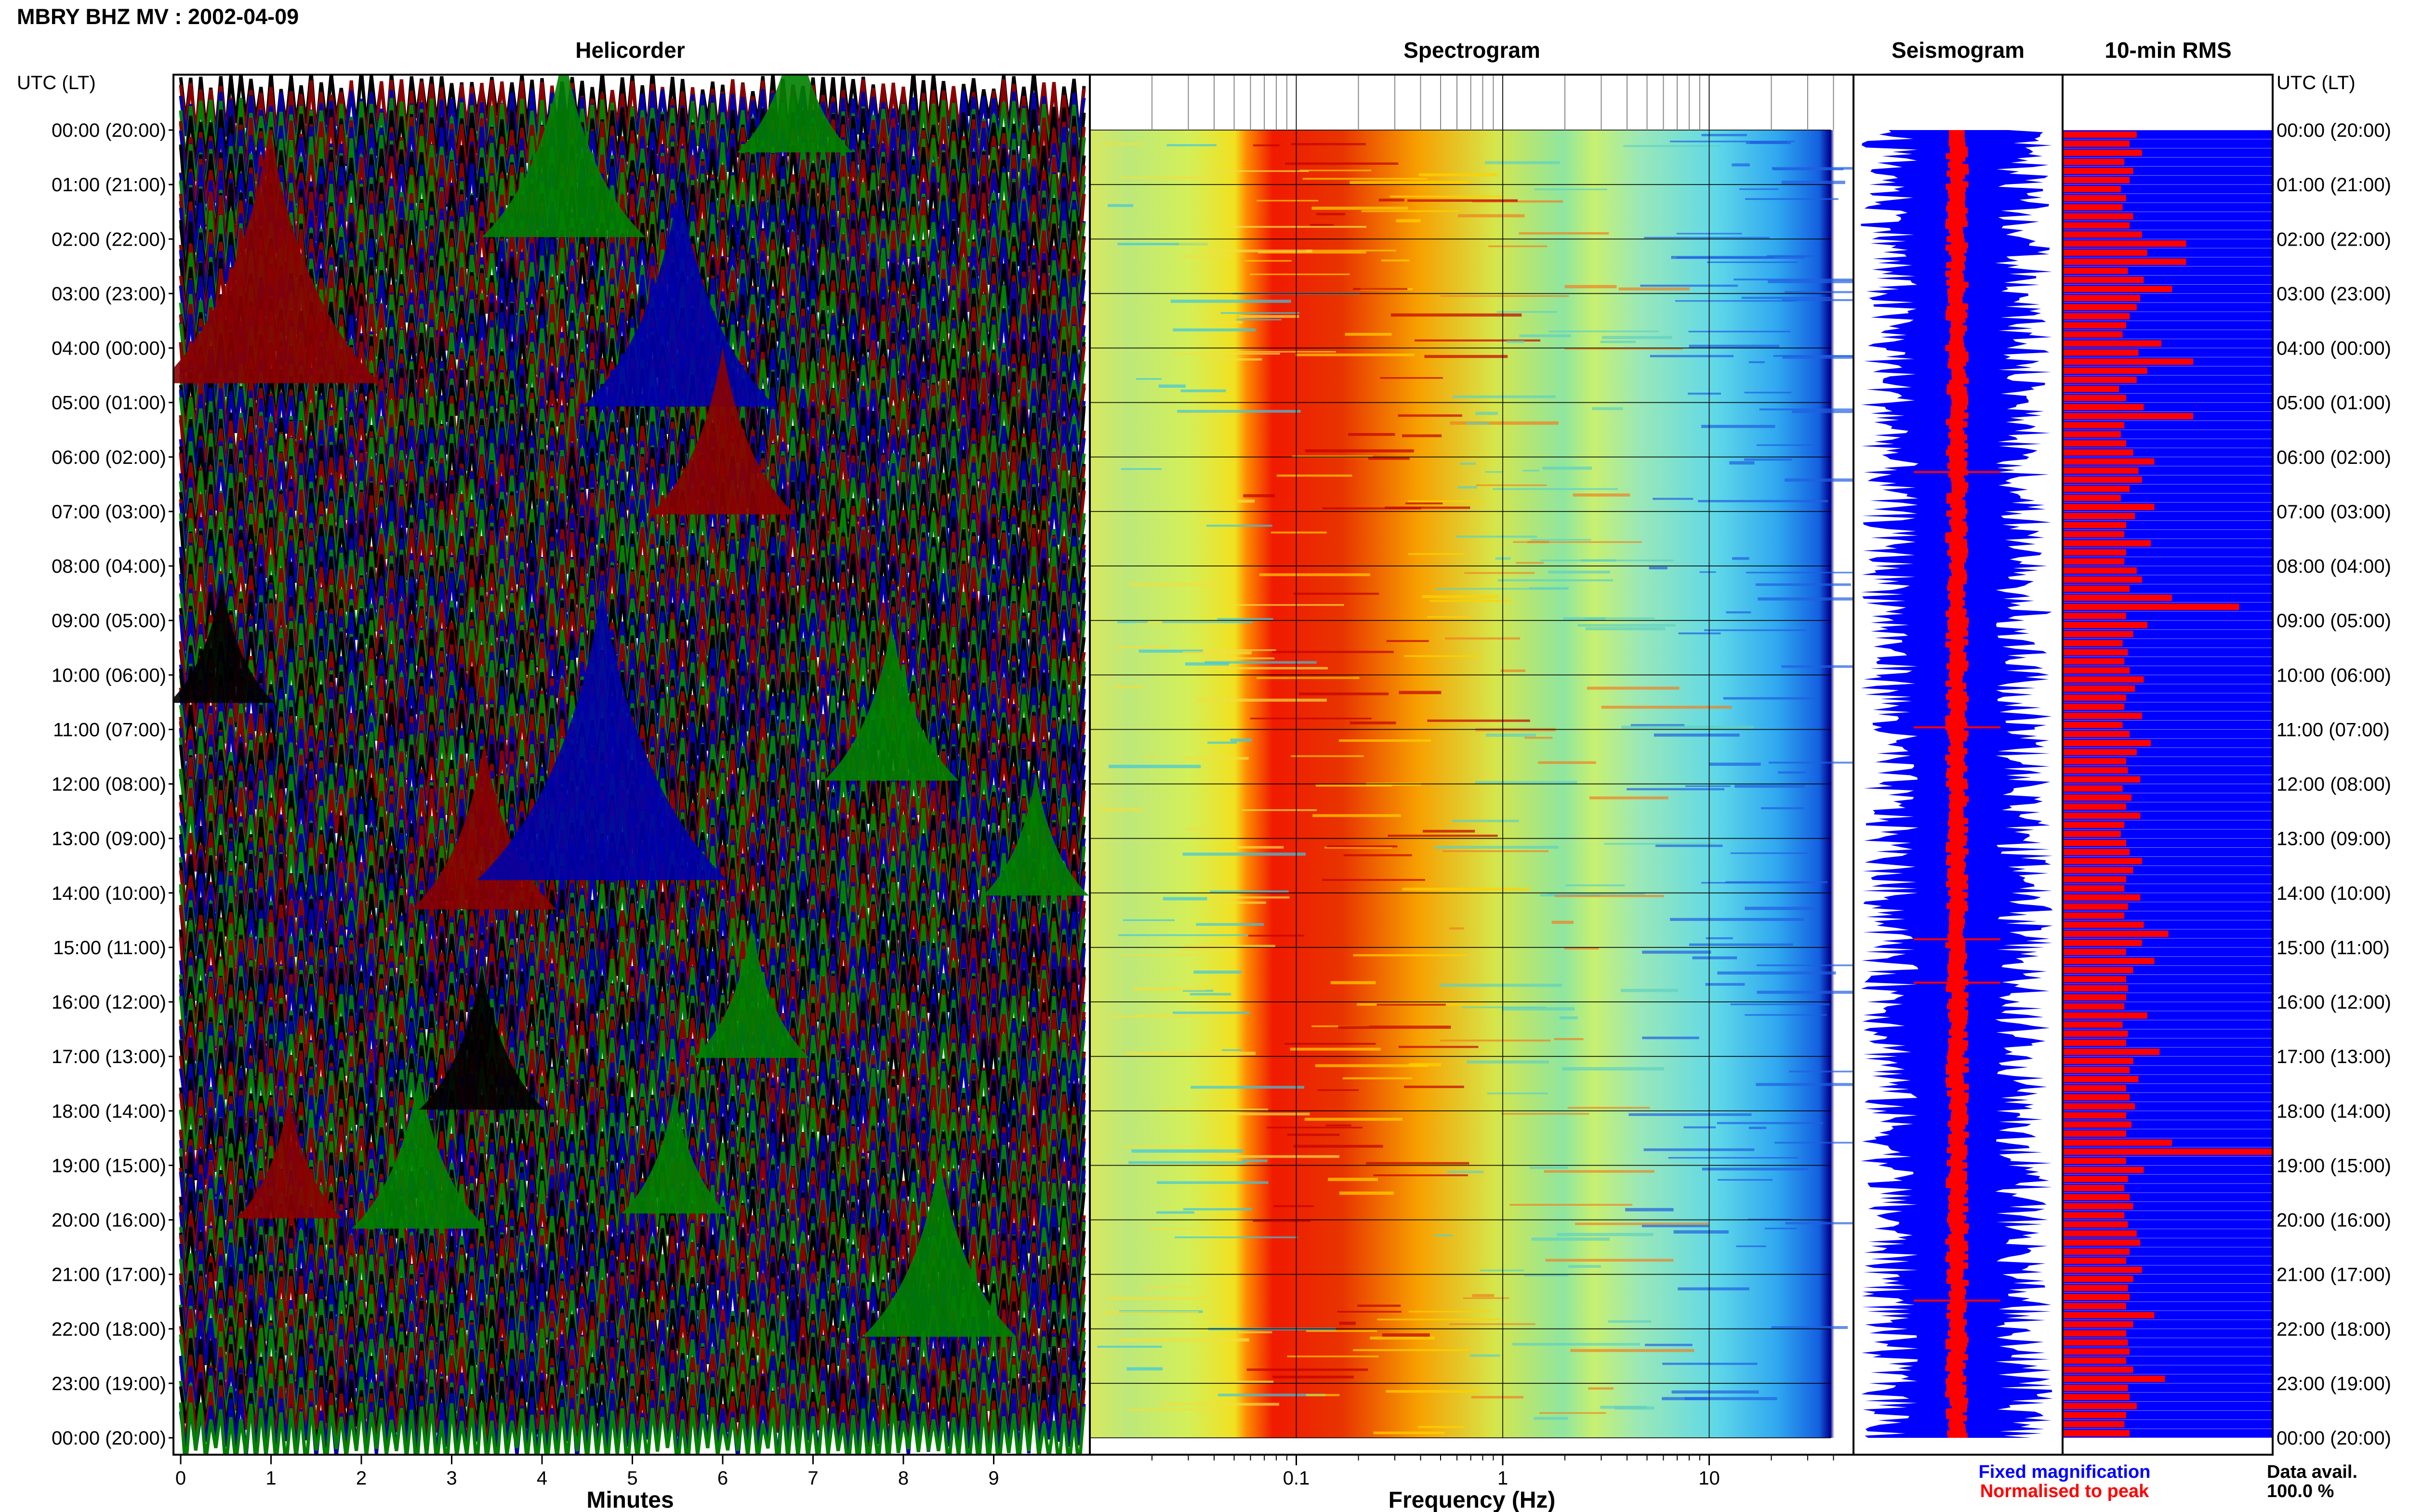 Image resolution: width=2409 pixels, height=1512 pixels. What do you see at coordinates (109, 403) in the screenshot?
I see `time-label-left: 05:00 (01:00)` at bounding box center [109, 403].